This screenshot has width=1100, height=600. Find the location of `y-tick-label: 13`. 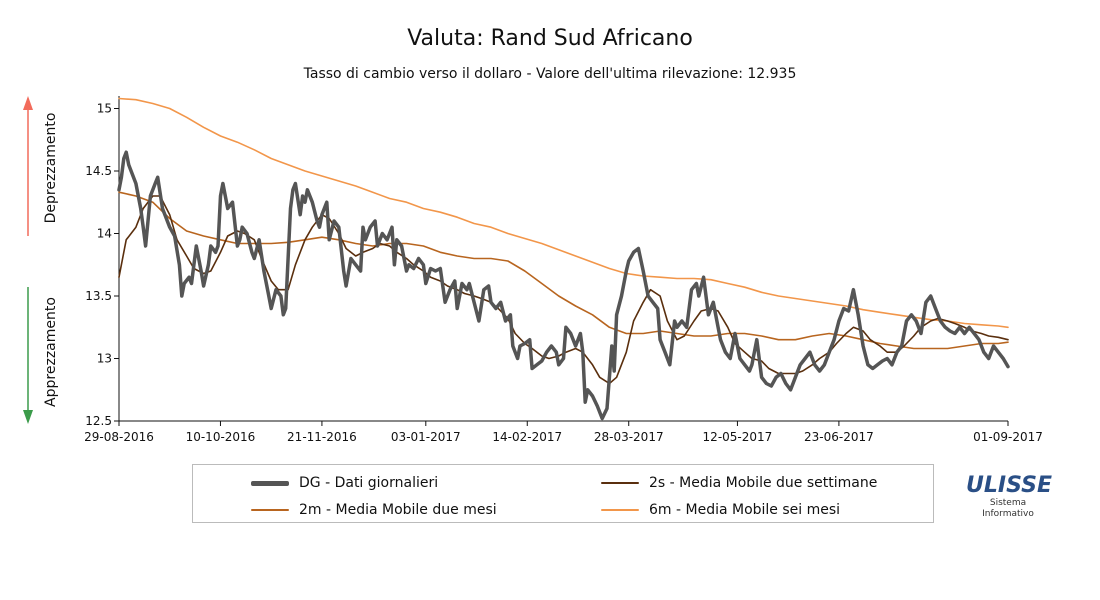

y-tick-label: 13 is located at coordinates (104, 359).